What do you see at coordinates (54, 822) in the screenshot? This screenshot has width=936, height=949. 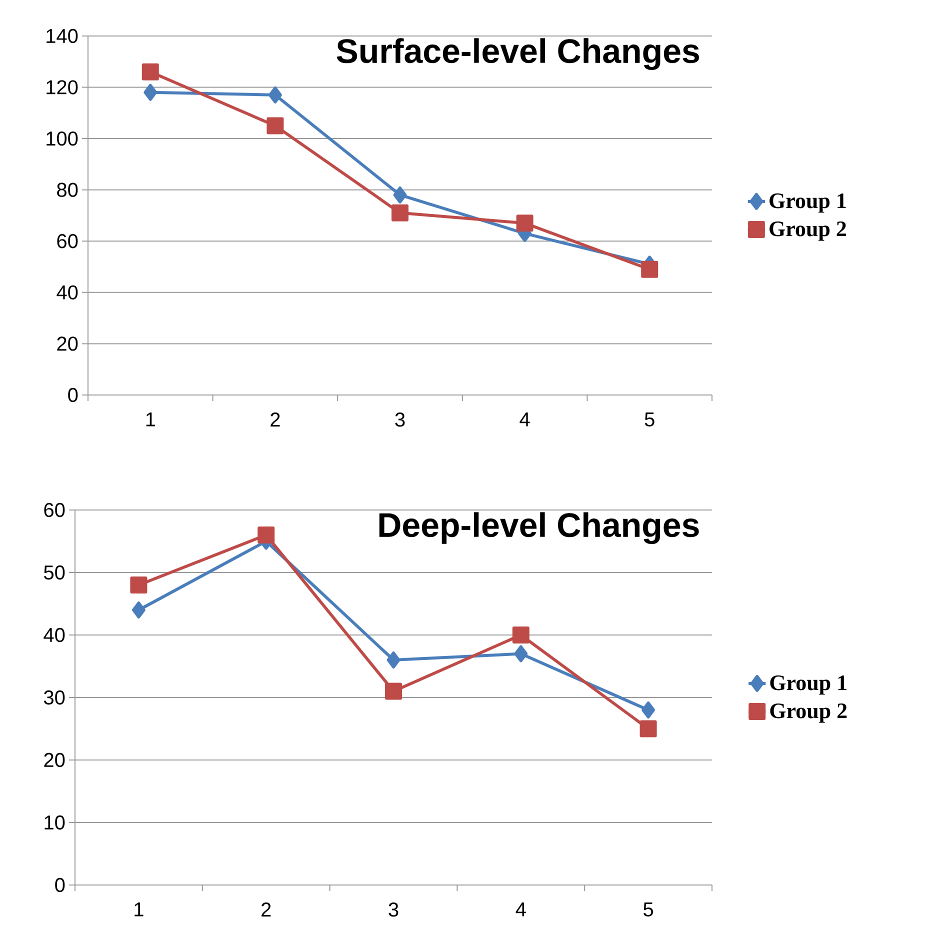 I see `y-tick-label: 10` at bounding box center [54, 822].